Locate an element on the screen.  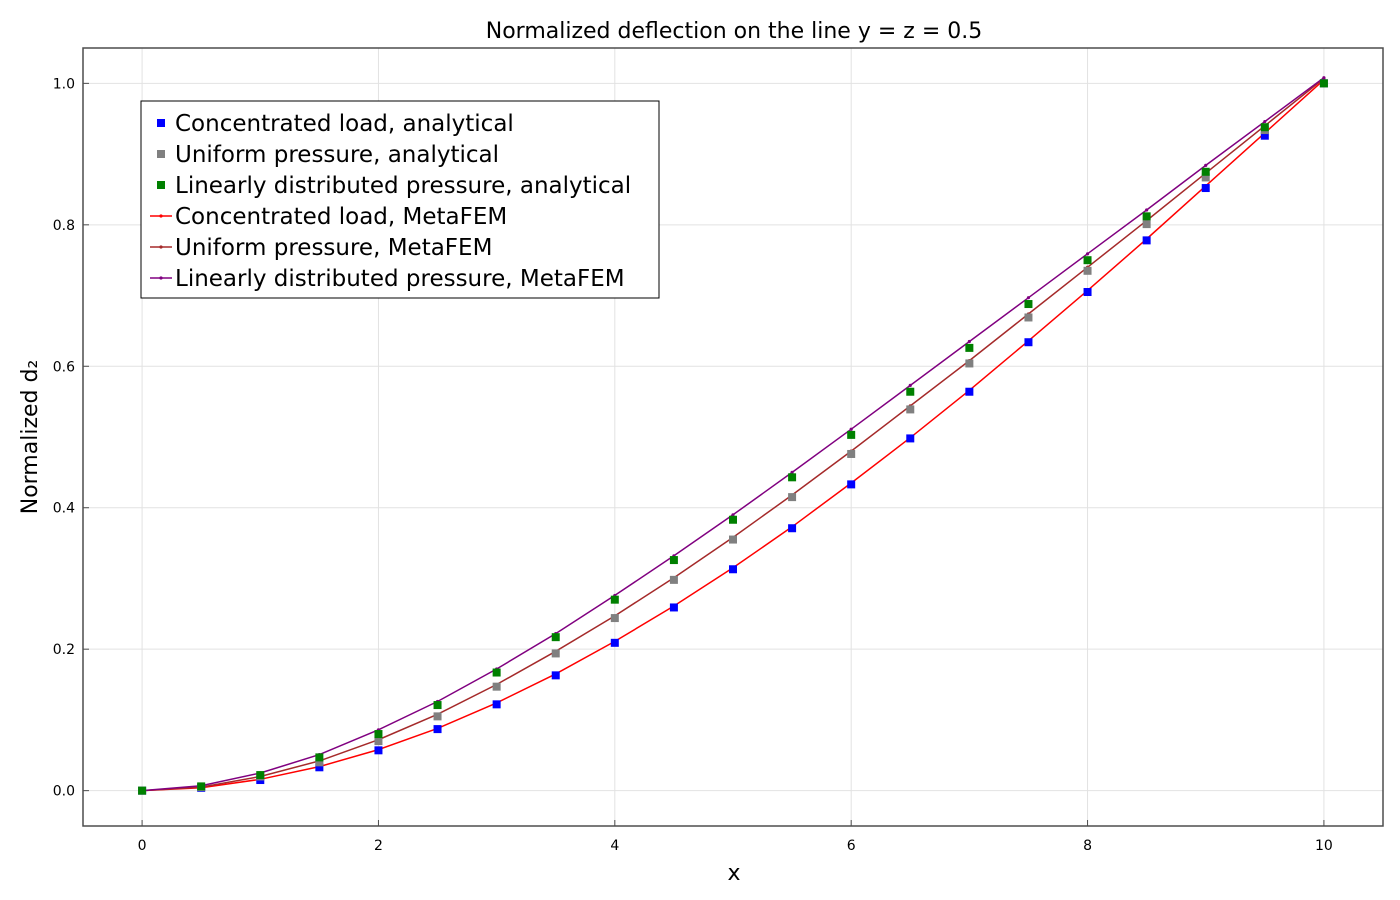
y-axis-title: Normalized d₂ is located at coordinates (30, 437).